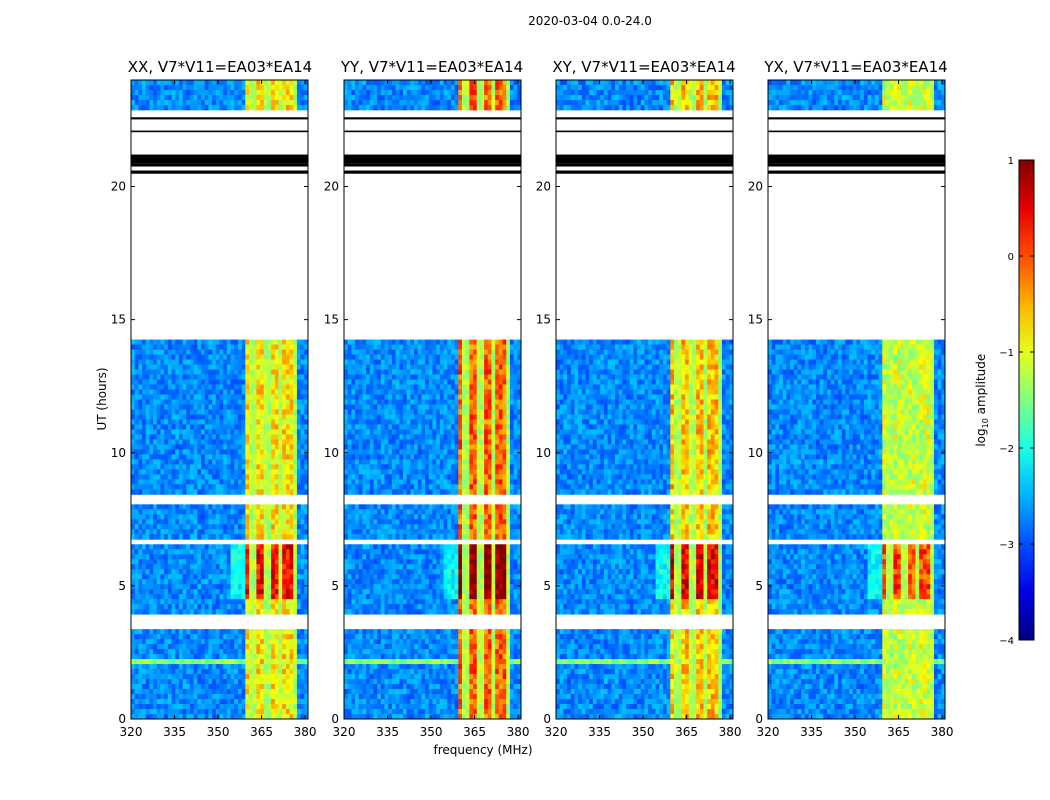  Describe the element at coordinates (220, 67) in the screenshot. I see `panel-title-xx: XX, V7*V11=EA03*EA14` at that location.